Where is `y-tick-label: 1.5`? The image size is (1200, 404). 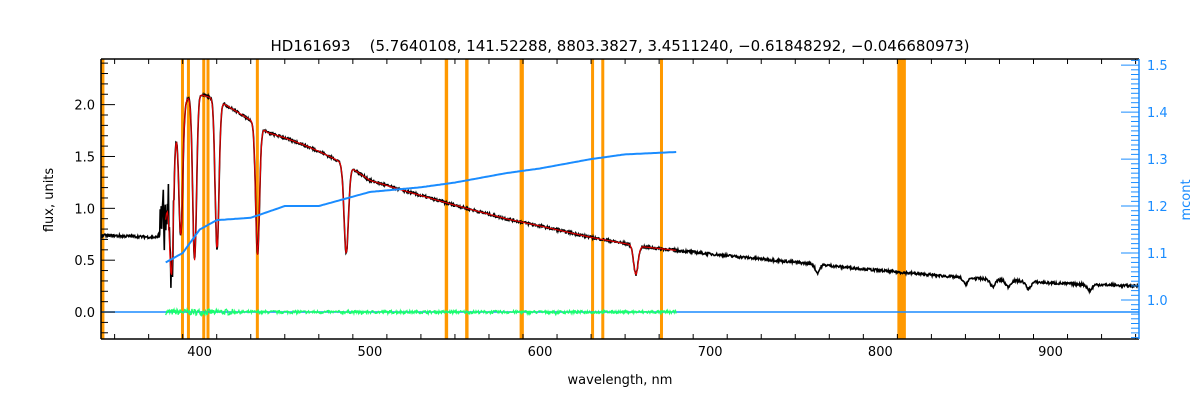
y-tick-label: 1.5 is located at coordinates (84, 157).